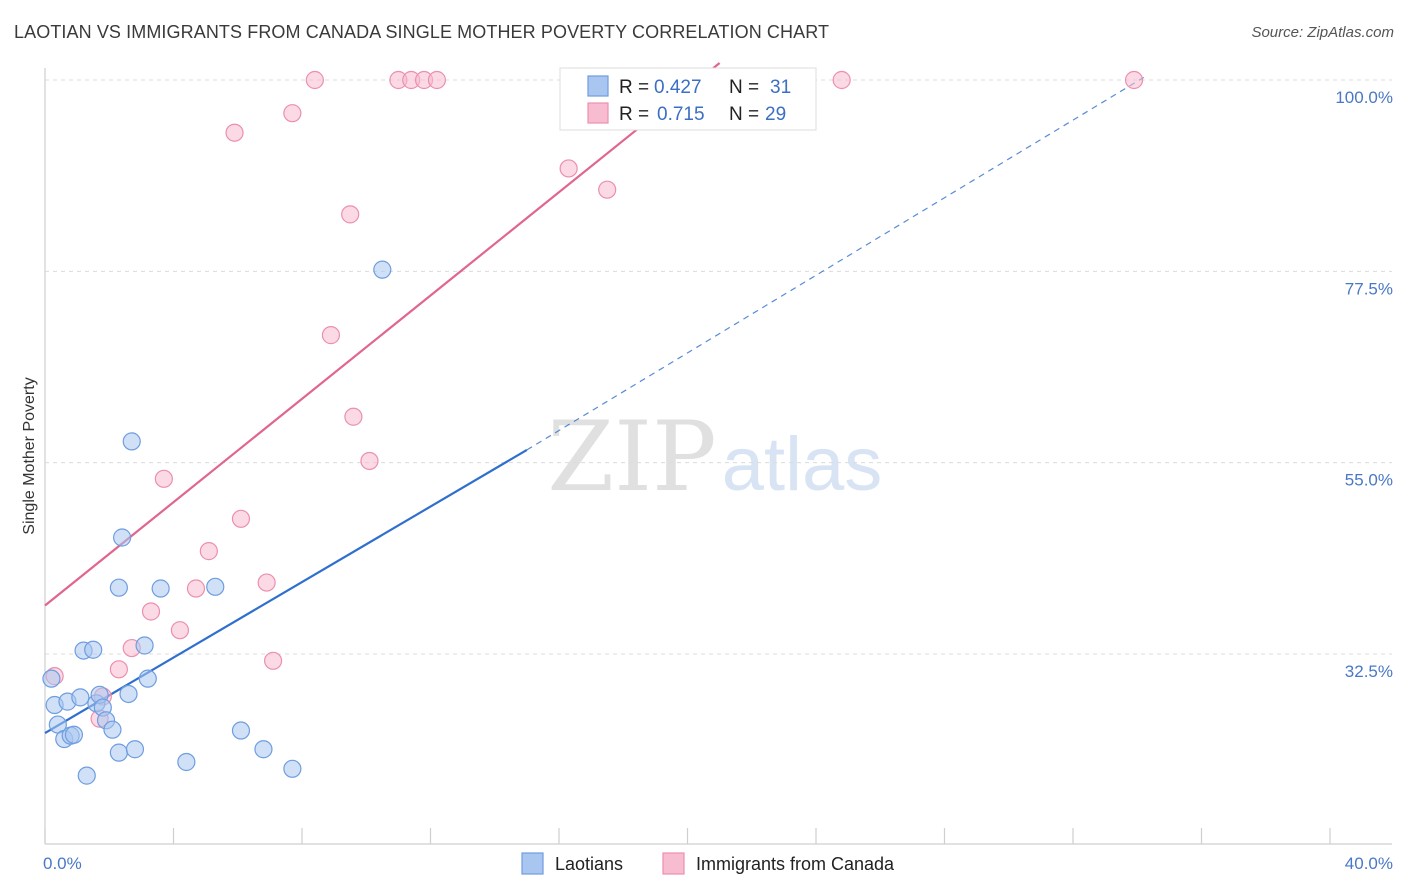 The width and height of the screenshot is (1406, 892). Describe the element at coordinates (688, 99) in the screenshot. I see `legend: R = 0.427 N = 31 R = 0.715 N = 29` at that location.